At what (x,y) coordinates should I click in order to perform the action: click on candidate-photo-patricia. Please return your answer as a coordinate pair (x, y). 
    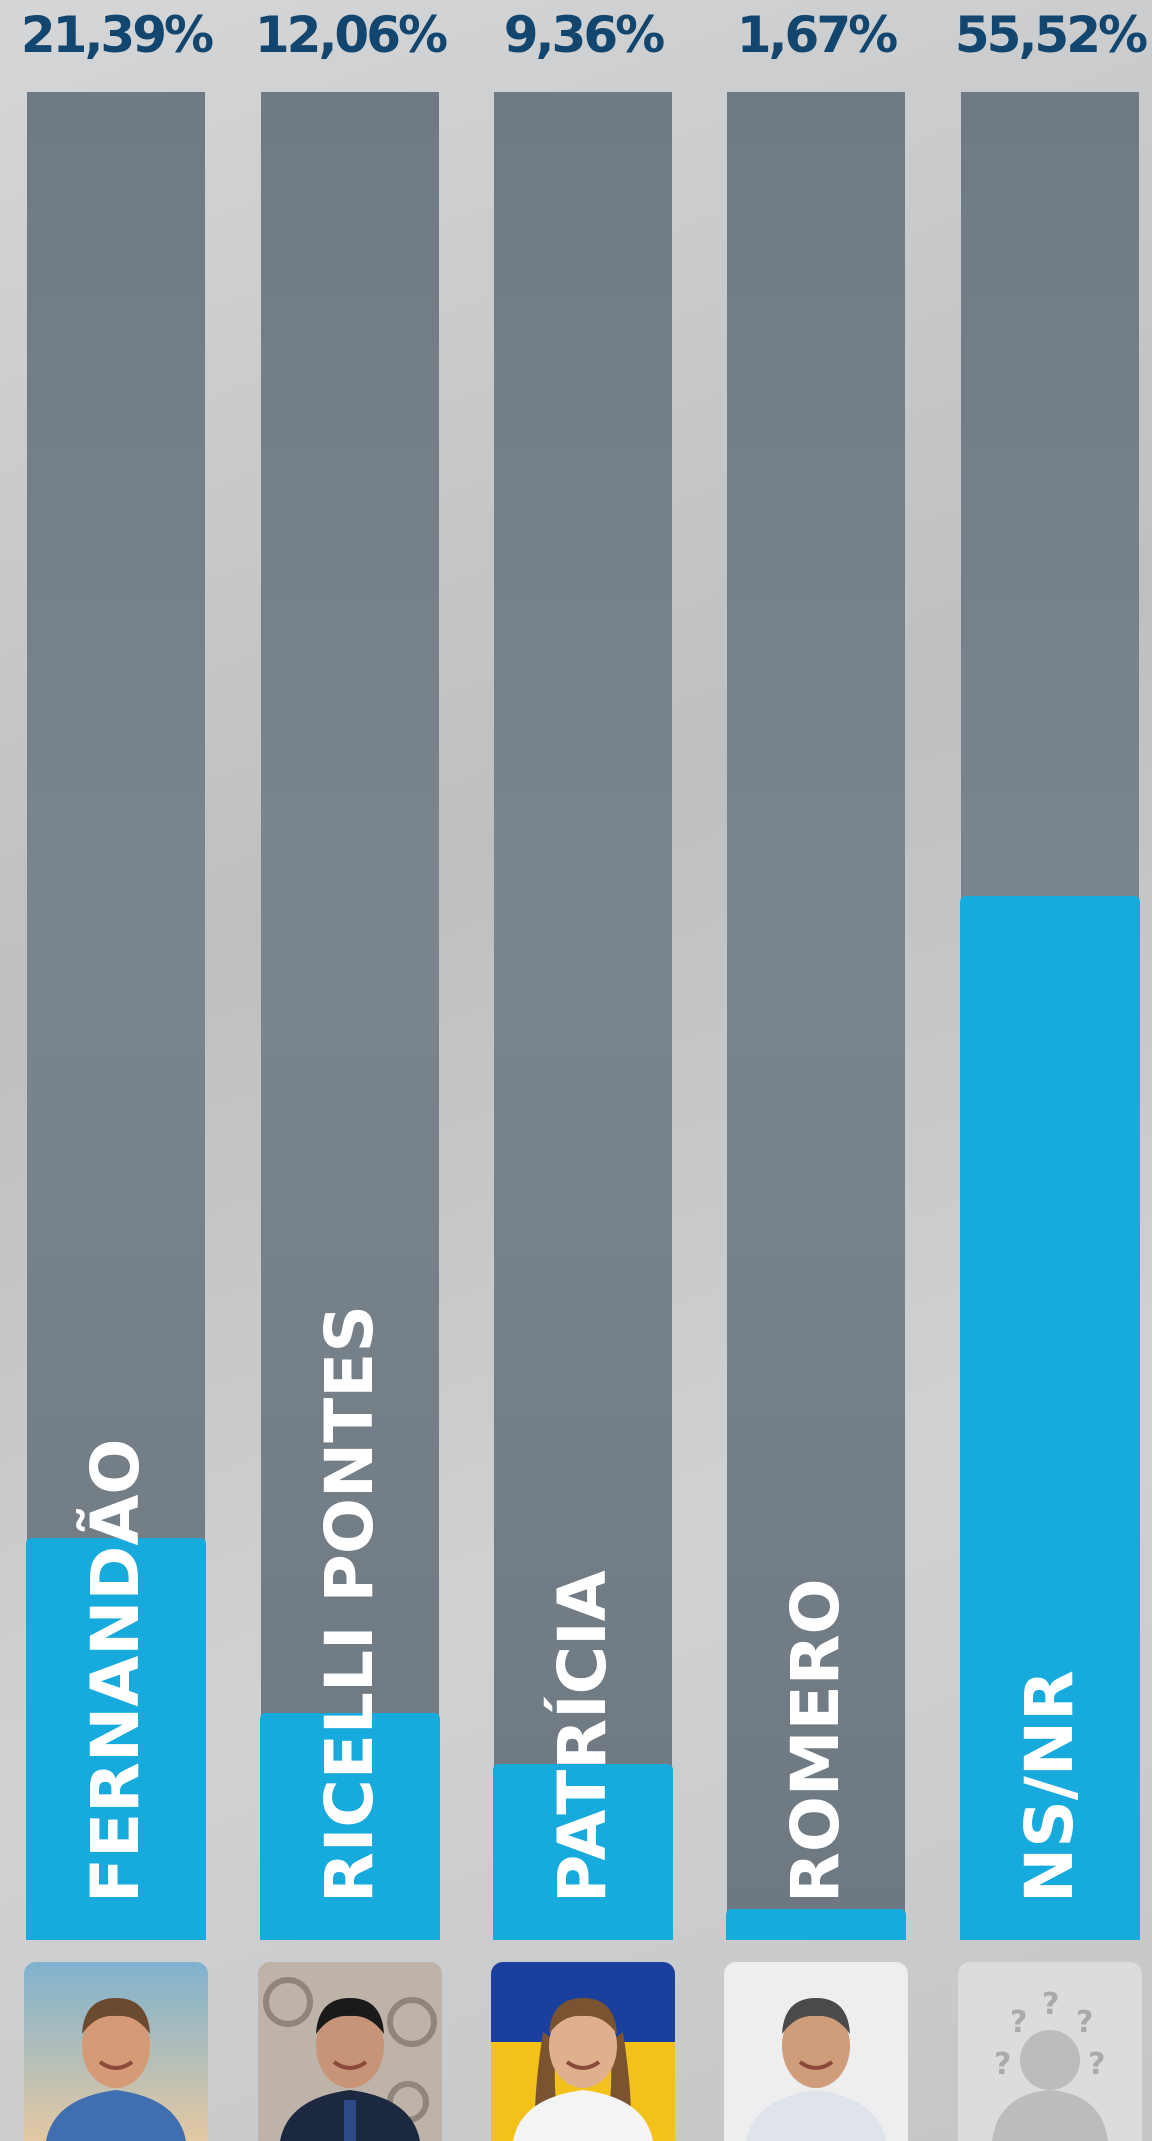
    Looking at the image, I should click on (583, 2051).